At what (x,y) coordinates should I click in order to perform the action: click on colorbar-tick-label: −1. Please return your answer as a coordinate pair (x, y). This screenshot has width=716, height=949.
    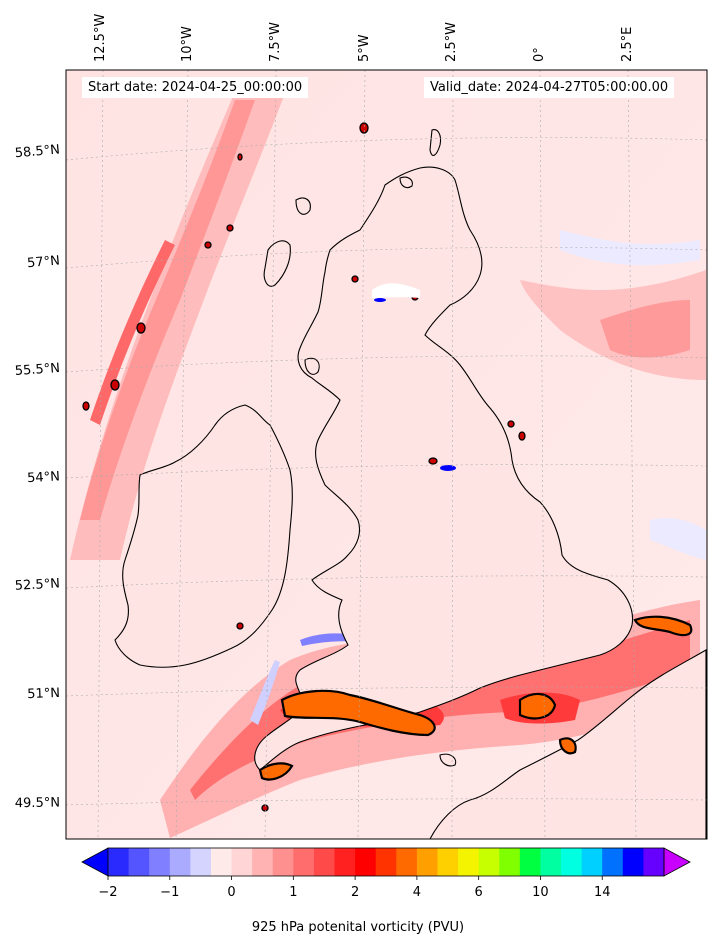
    Looking at the image, I should click on (170, 892).